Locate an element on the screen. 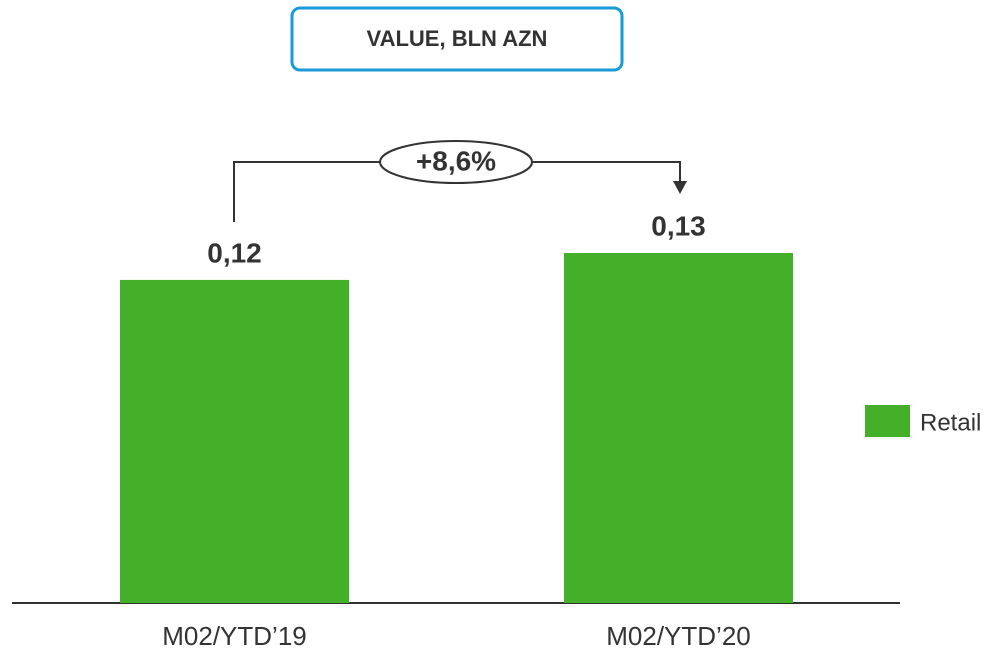 This screenshot has height=658, width=1007. legend-label: Retail is located at coordinates (950, 422).